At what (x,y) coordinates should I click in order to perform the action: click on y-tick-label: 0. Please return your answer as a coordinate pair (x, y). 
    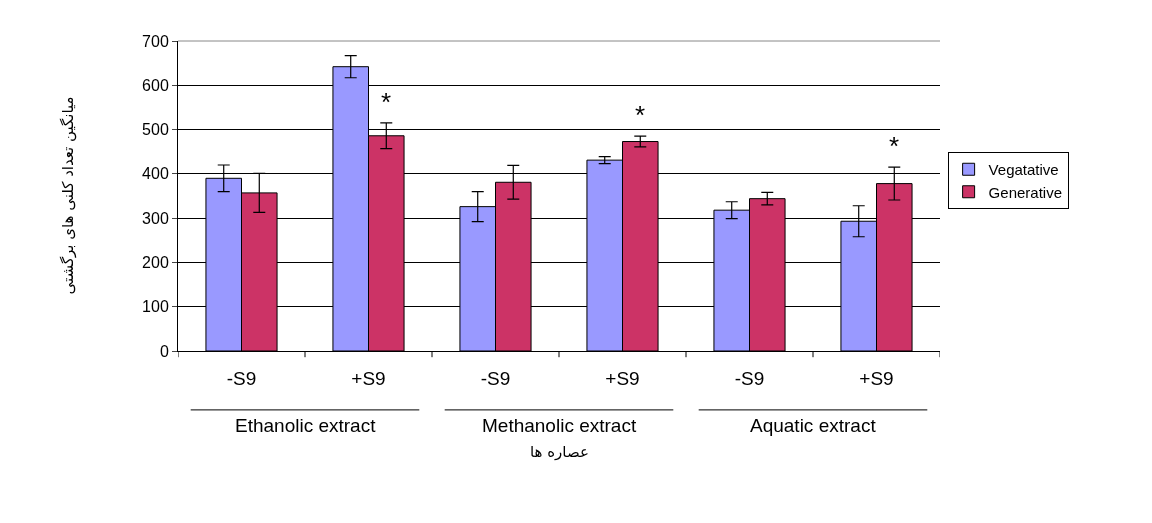
    Looking at the image, I should click on (164, 351).